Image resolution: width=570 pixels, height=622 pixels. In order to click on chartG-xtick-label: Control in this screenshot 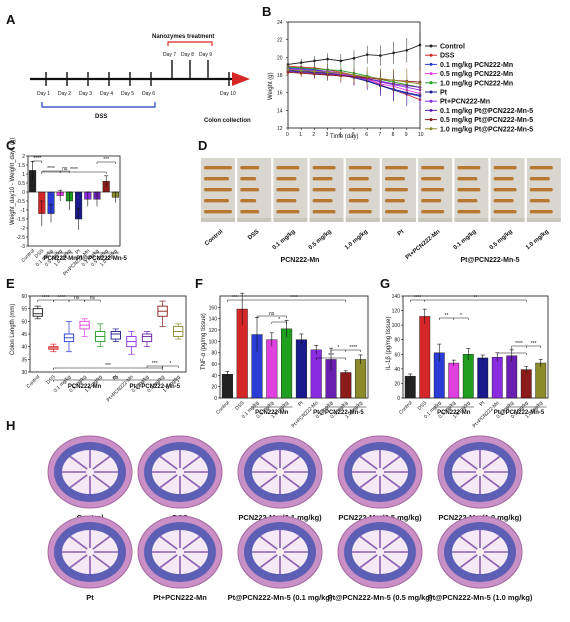, I will do `click(406, 408)`.